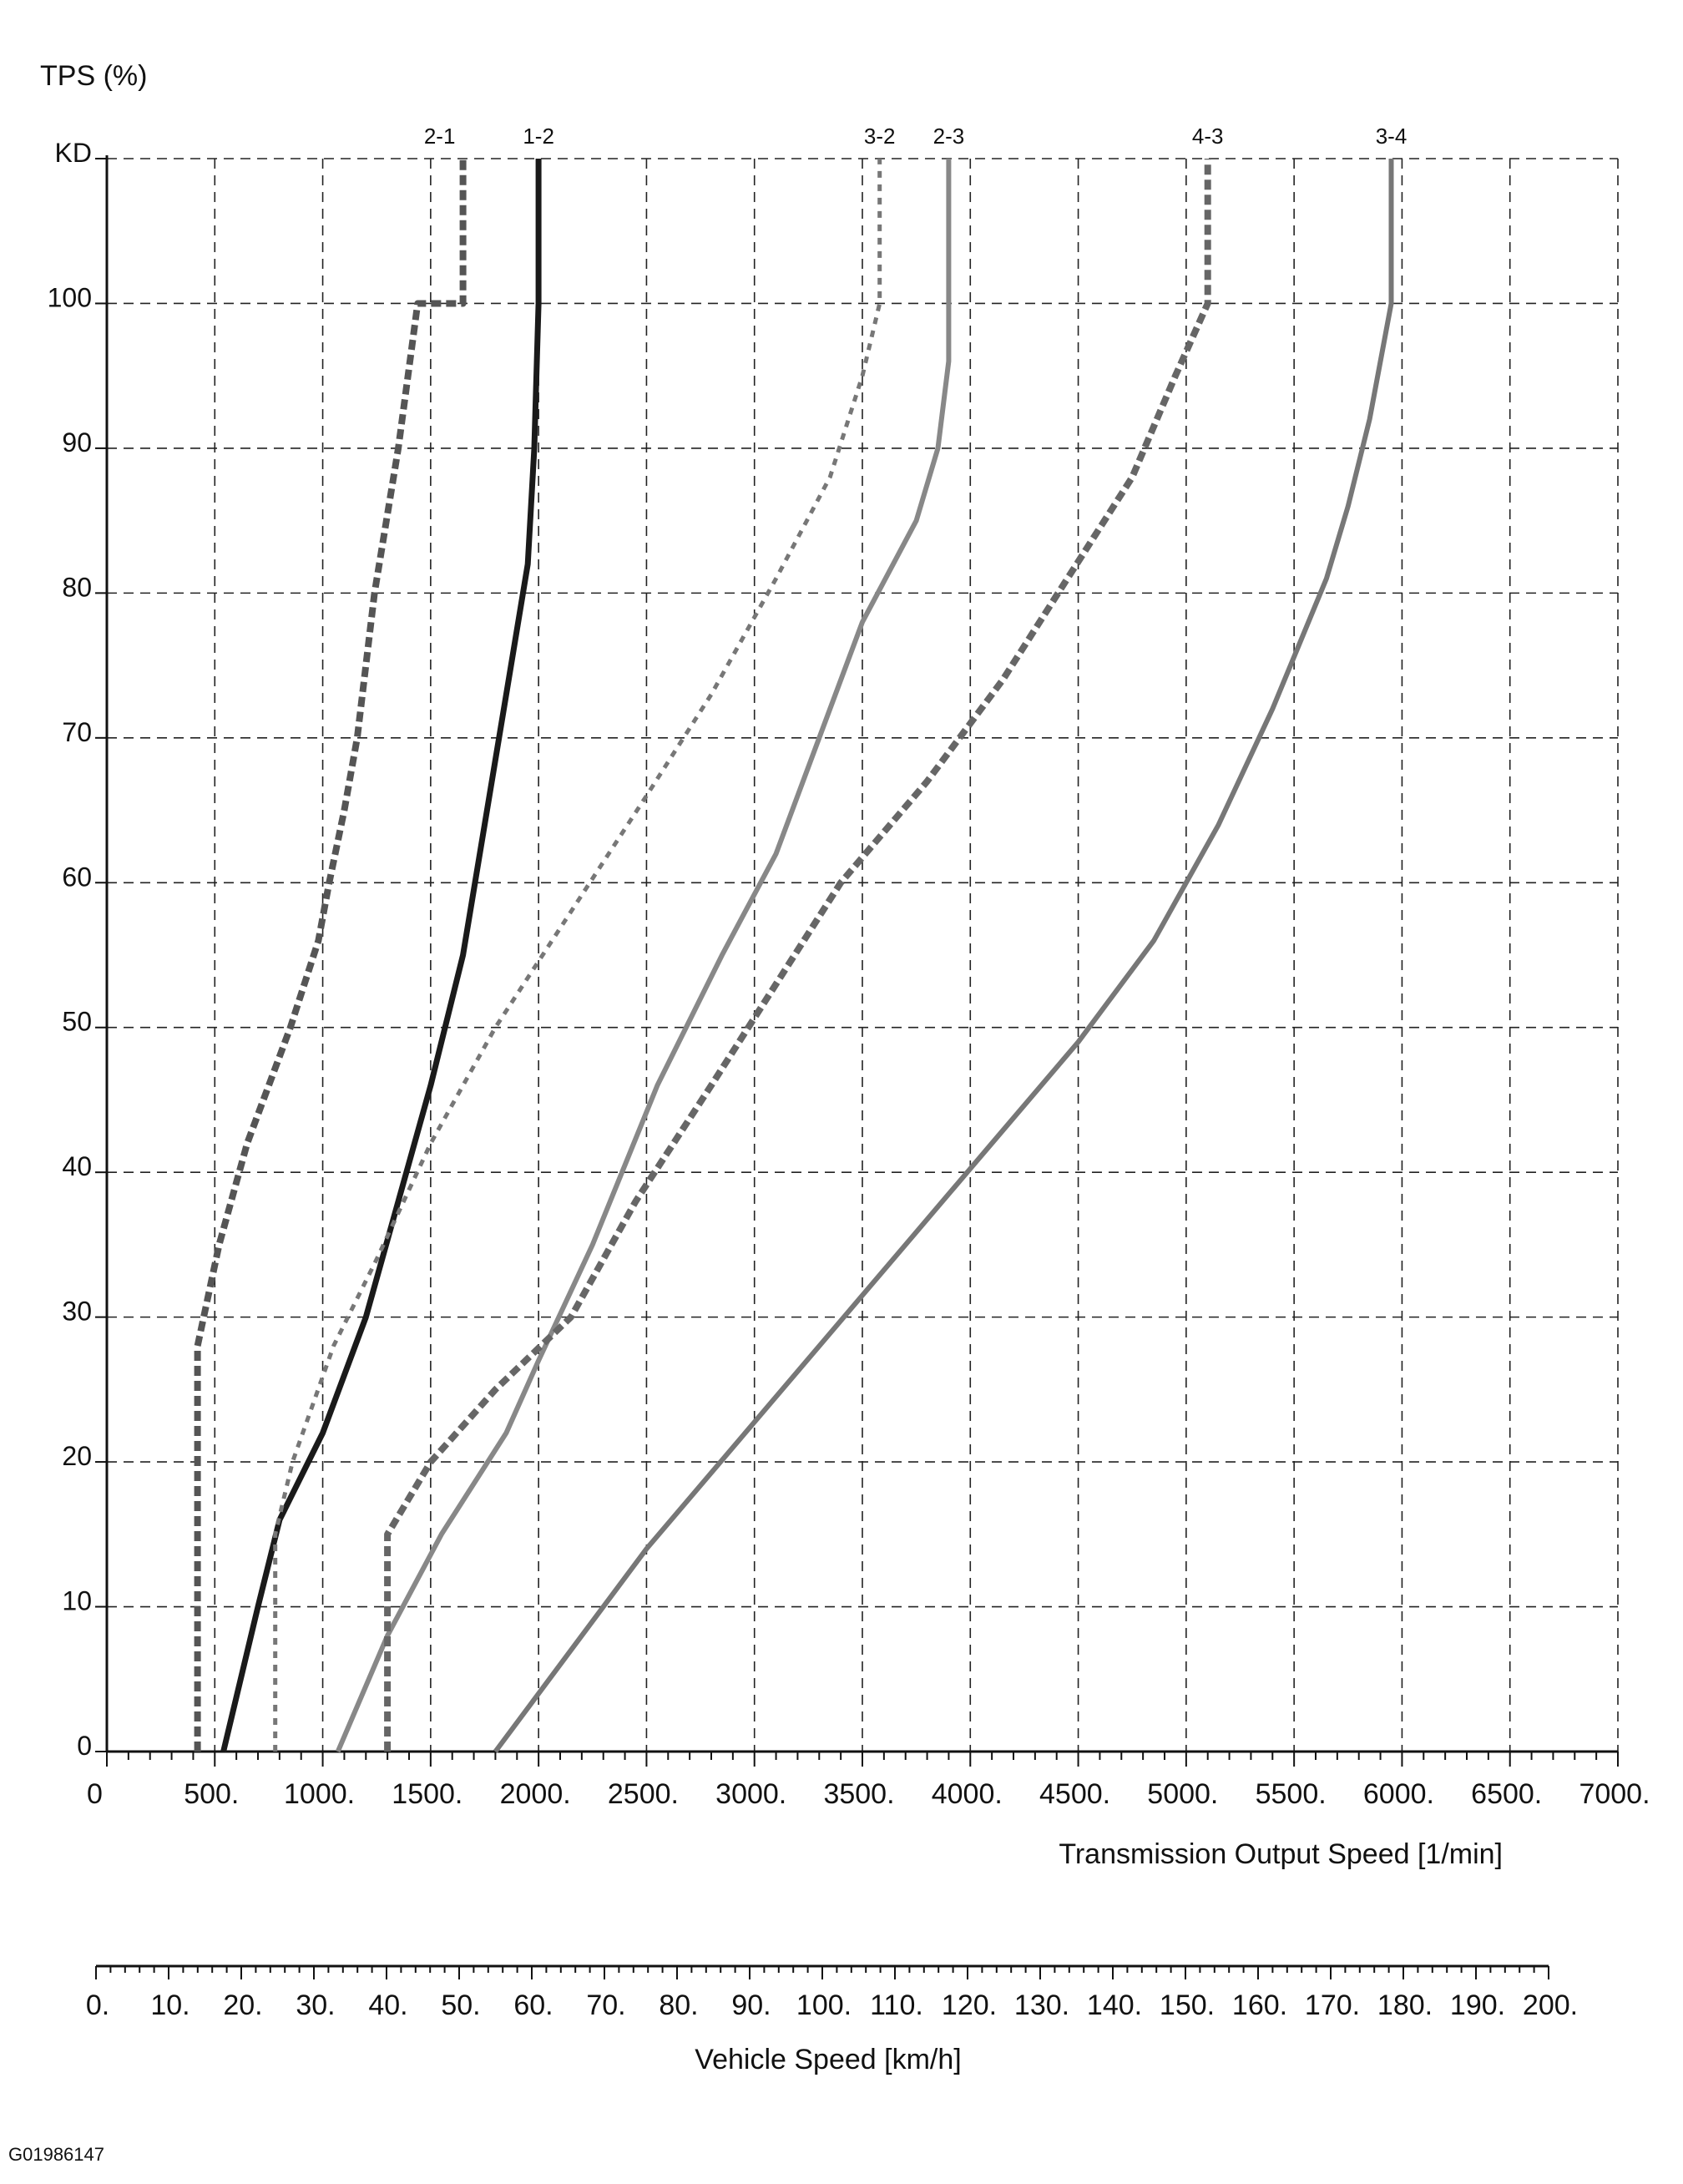  Describe the element at coordinates (211, 1794) in the screenshot. I see `x-tick-label: 500.` at that location.